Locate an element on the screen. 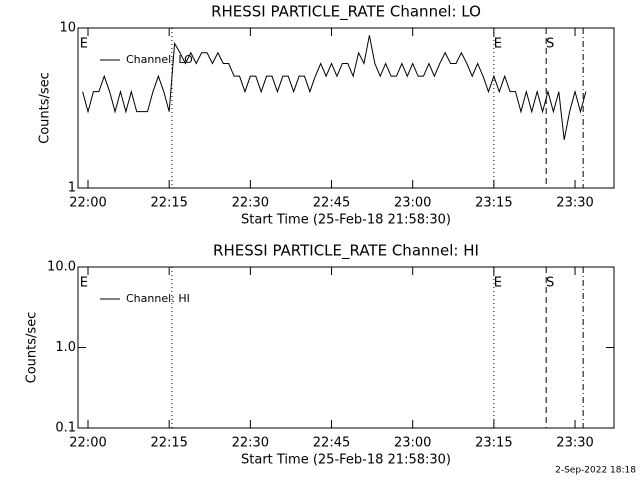  y-tick-label: 10 is located at coordinates (67, 28).